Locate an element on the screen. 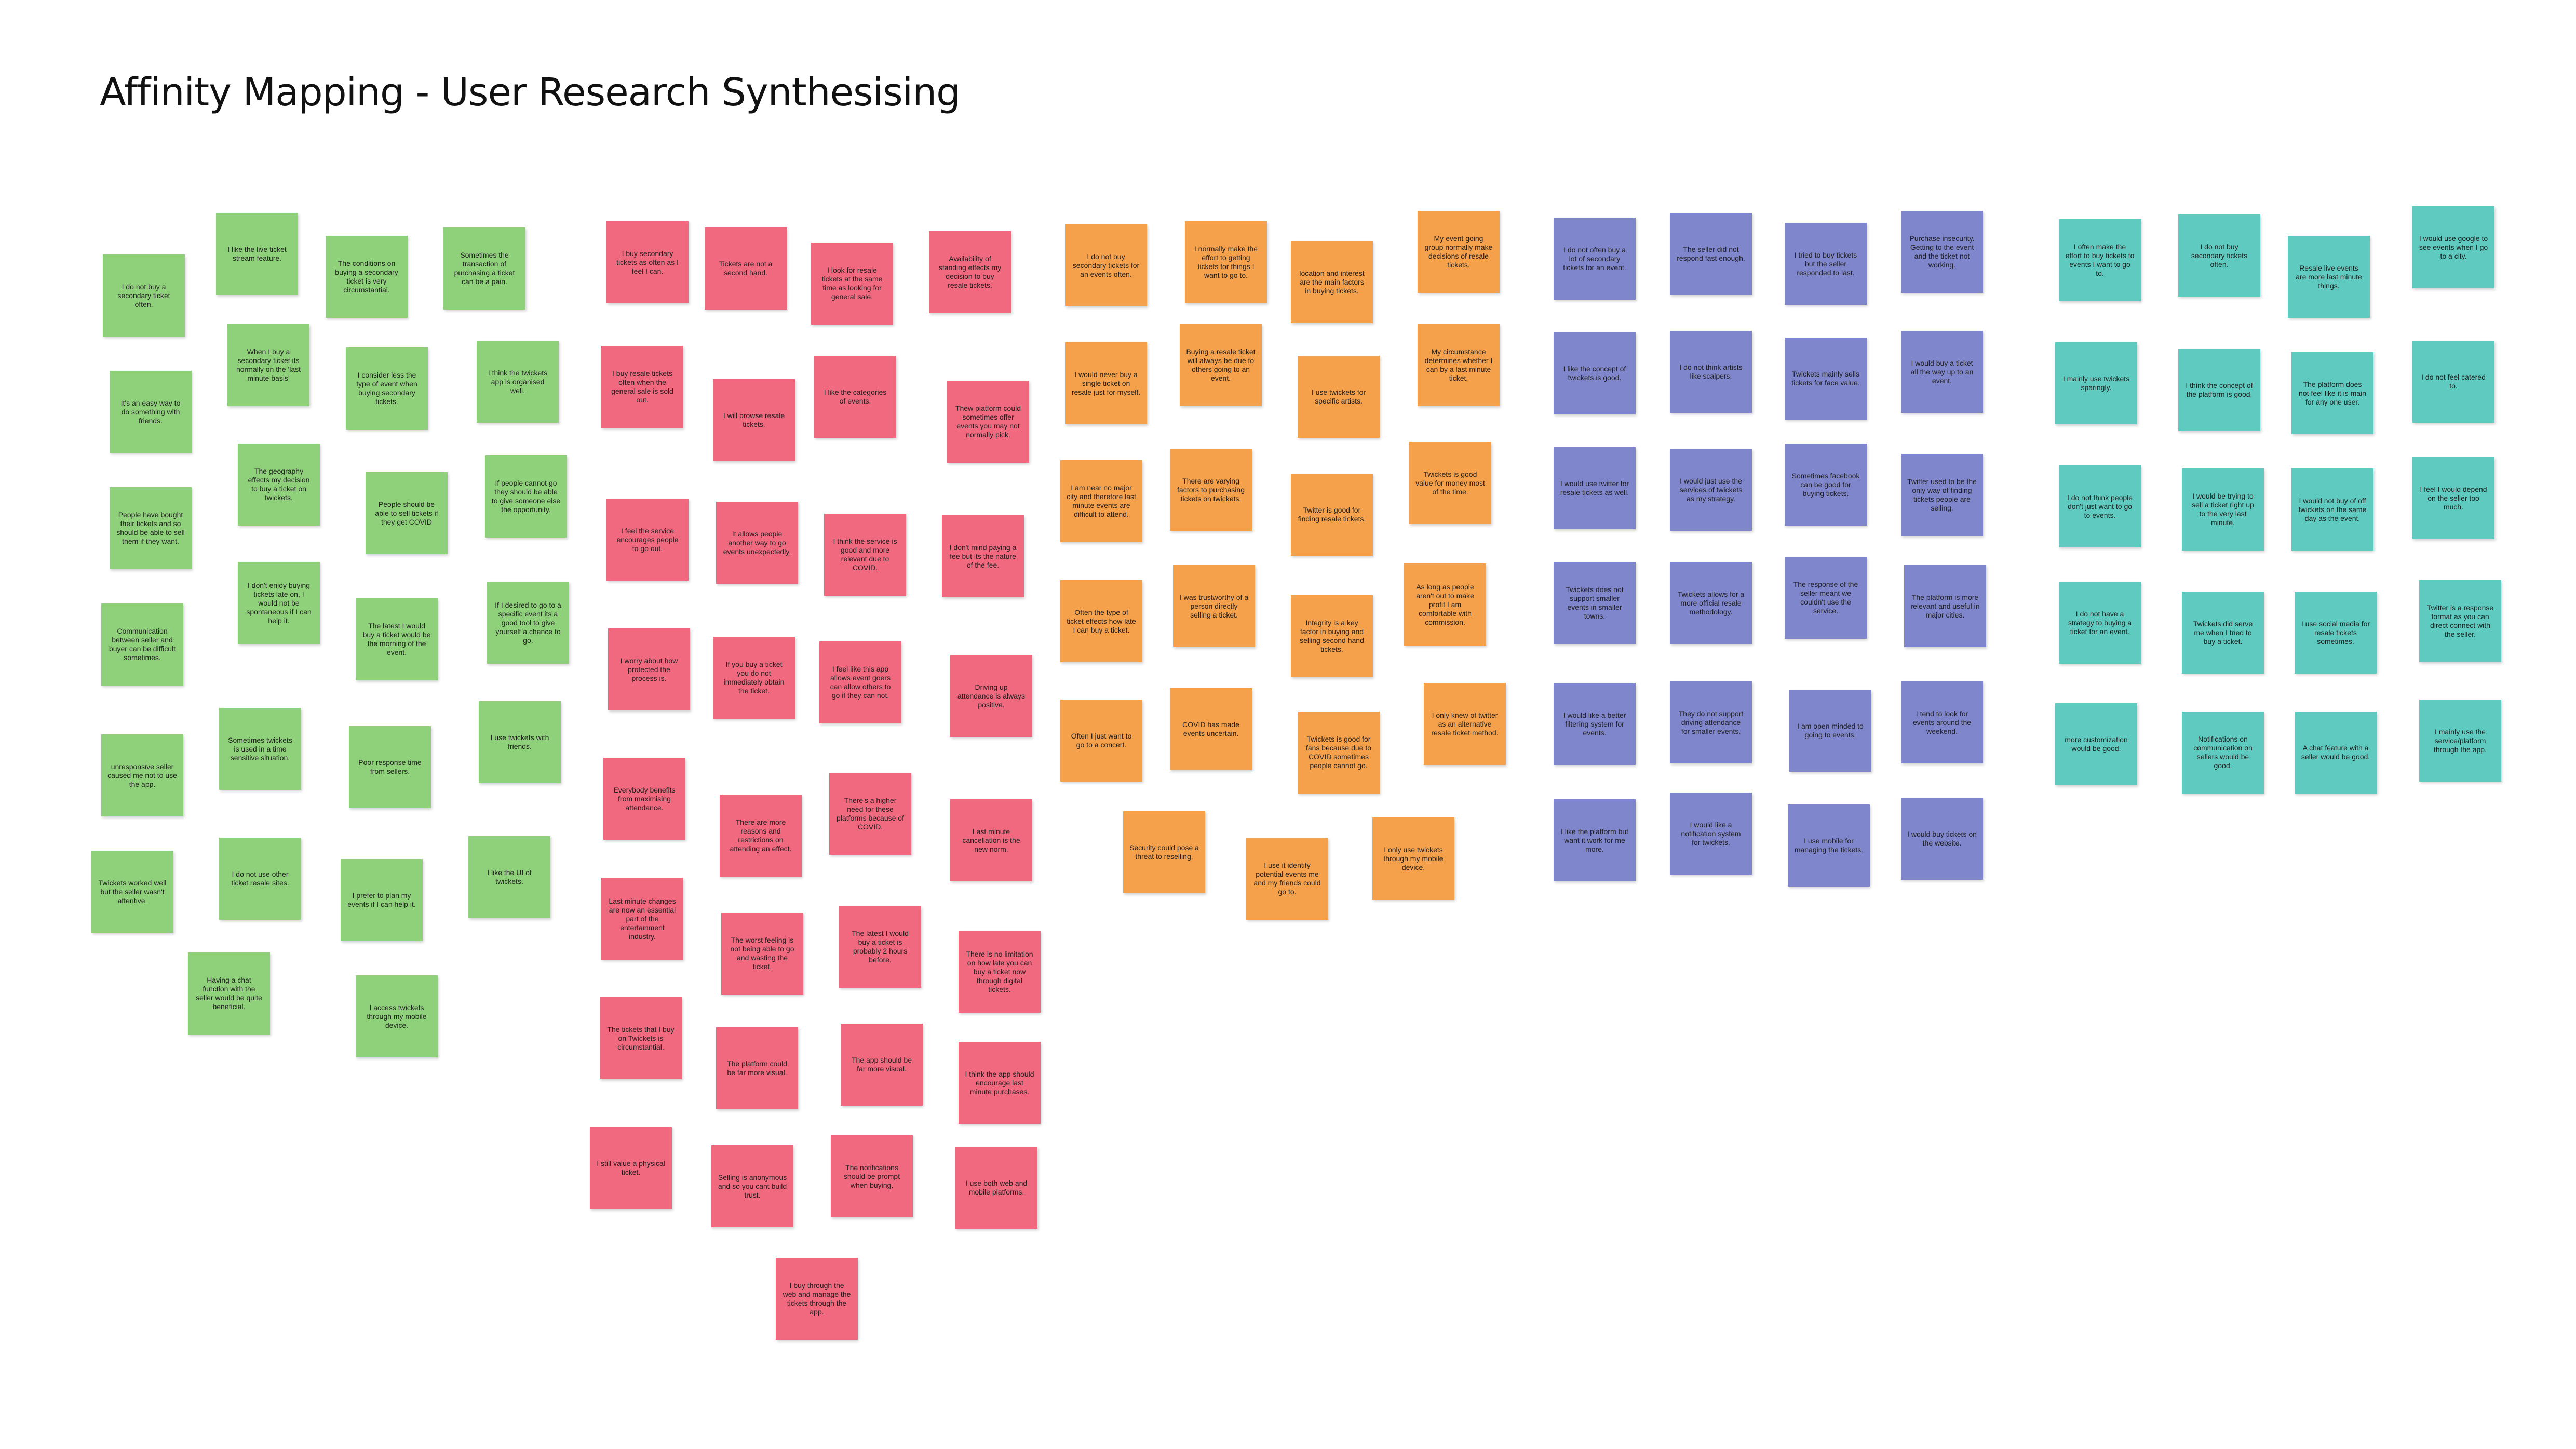  sticky-note: Often I just want to go to a concert. is located at coordinates (1101, 741).